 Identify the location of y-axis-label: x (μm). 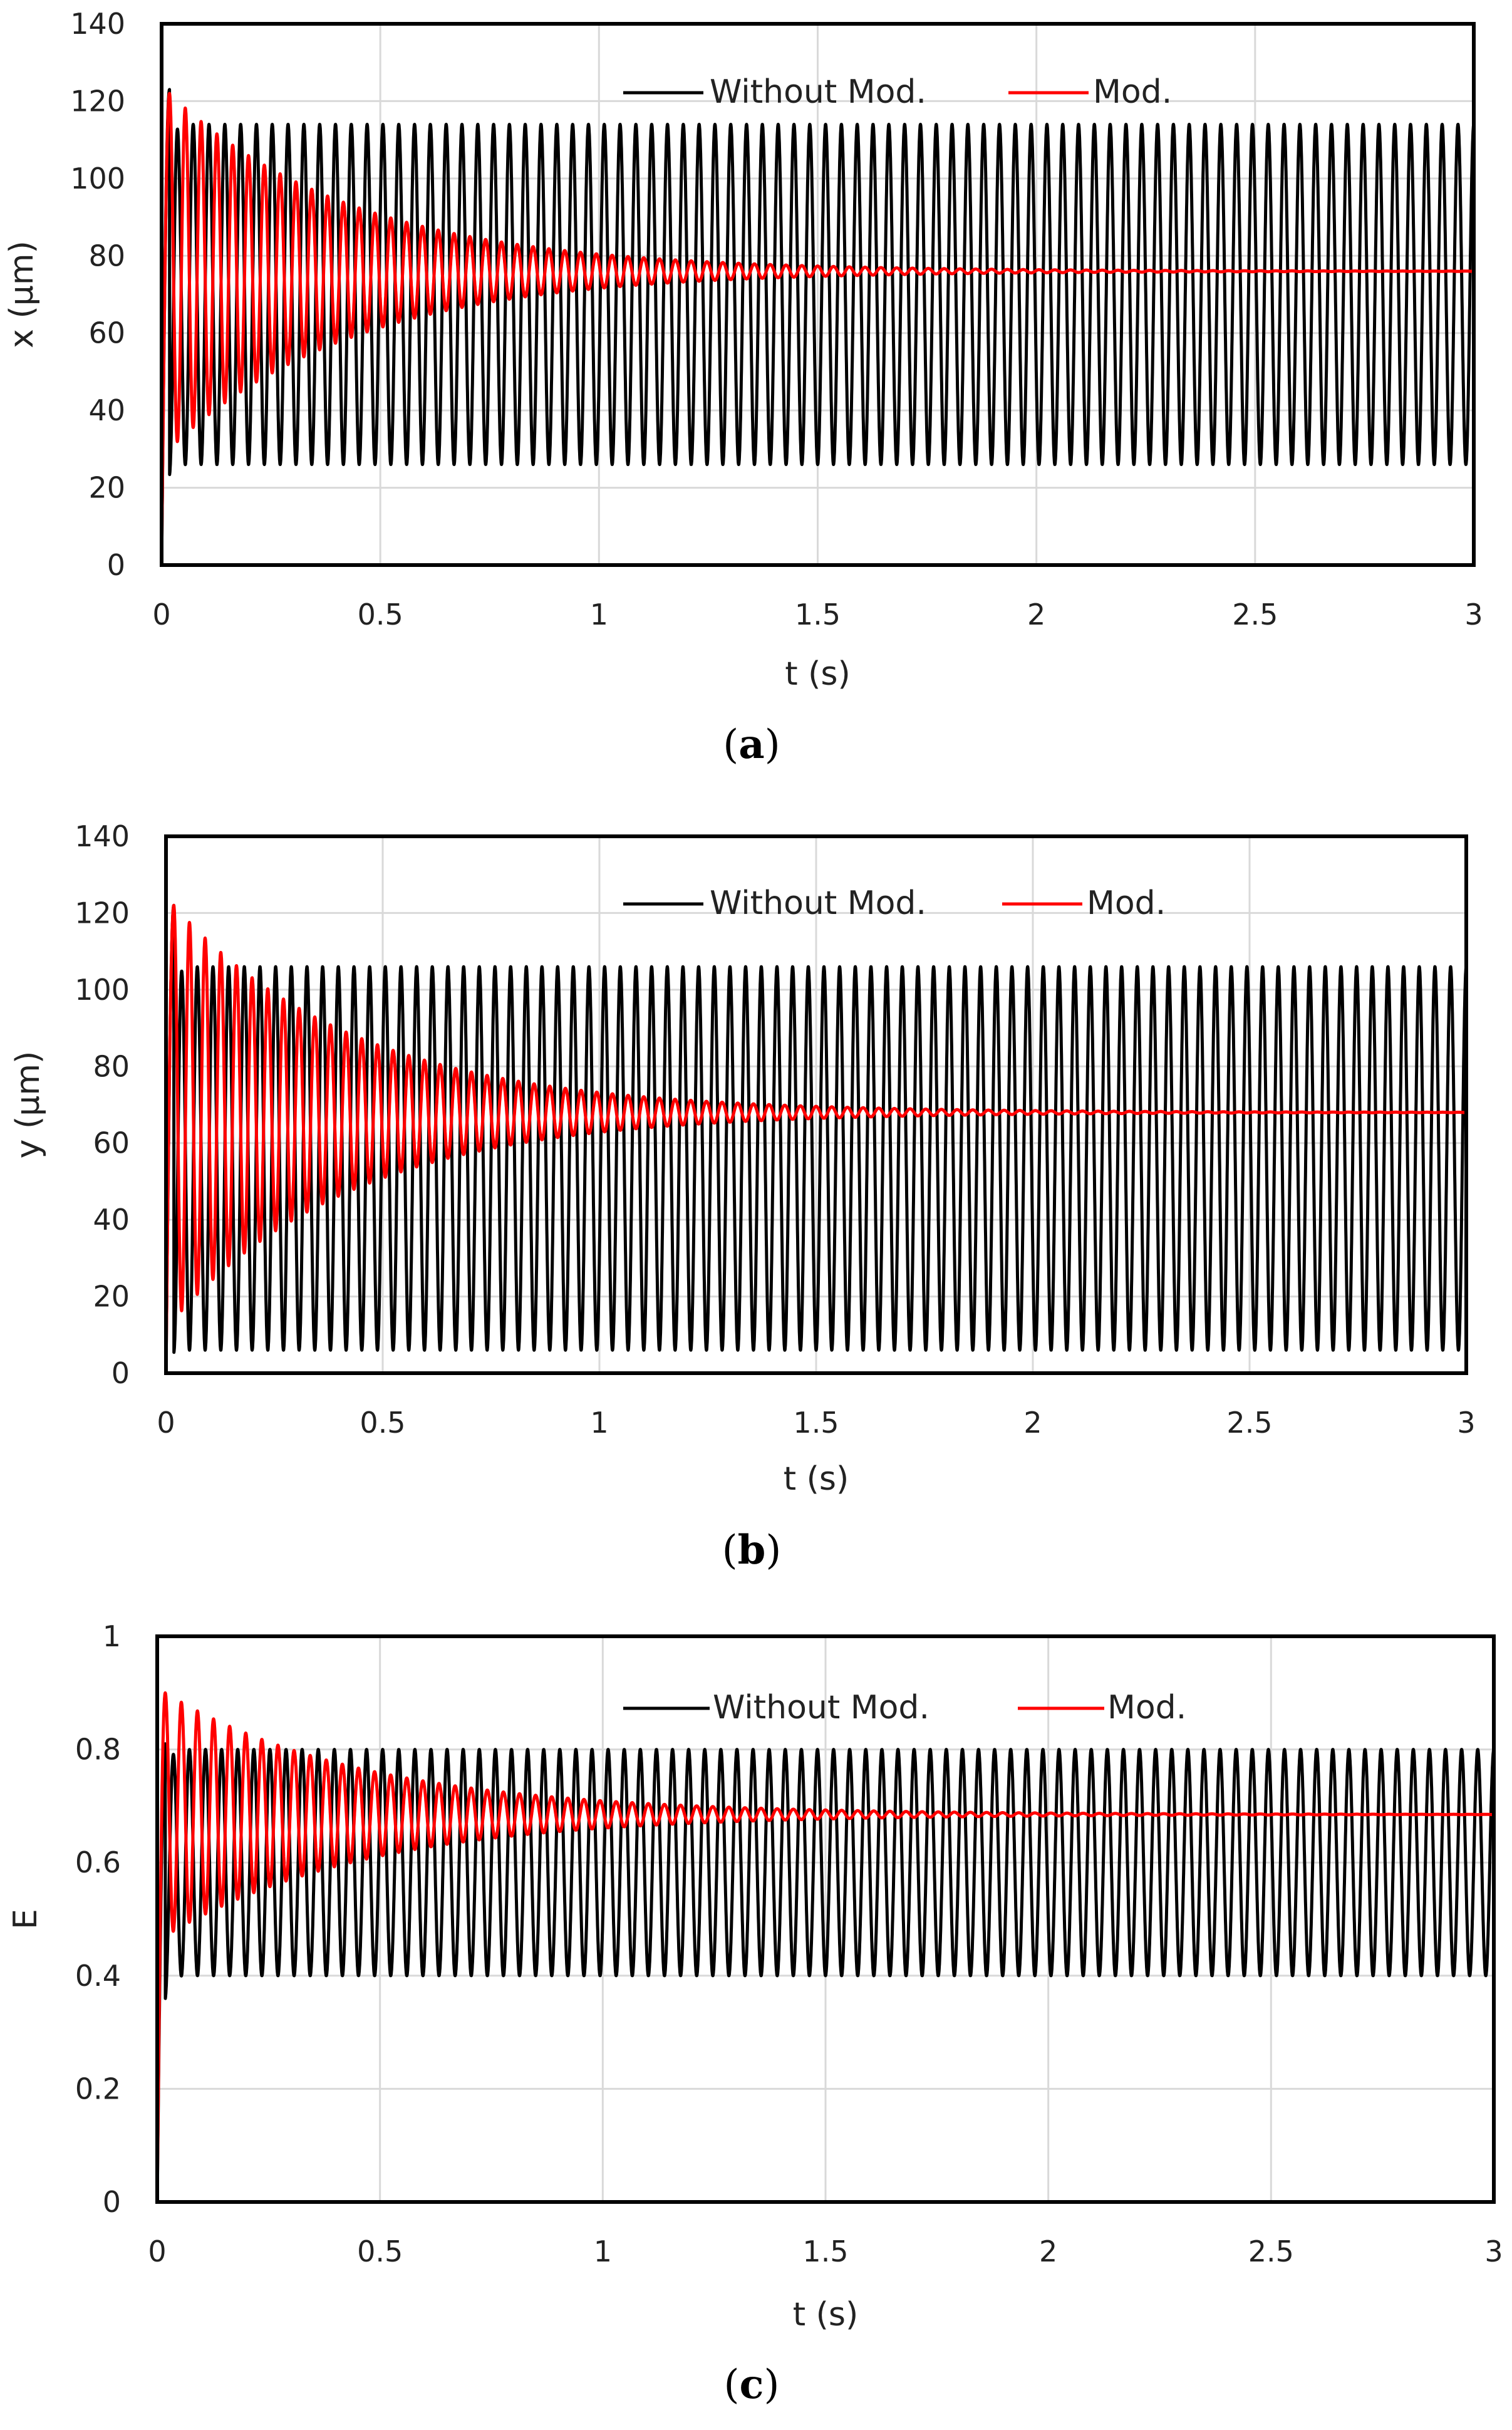
(22, 294).